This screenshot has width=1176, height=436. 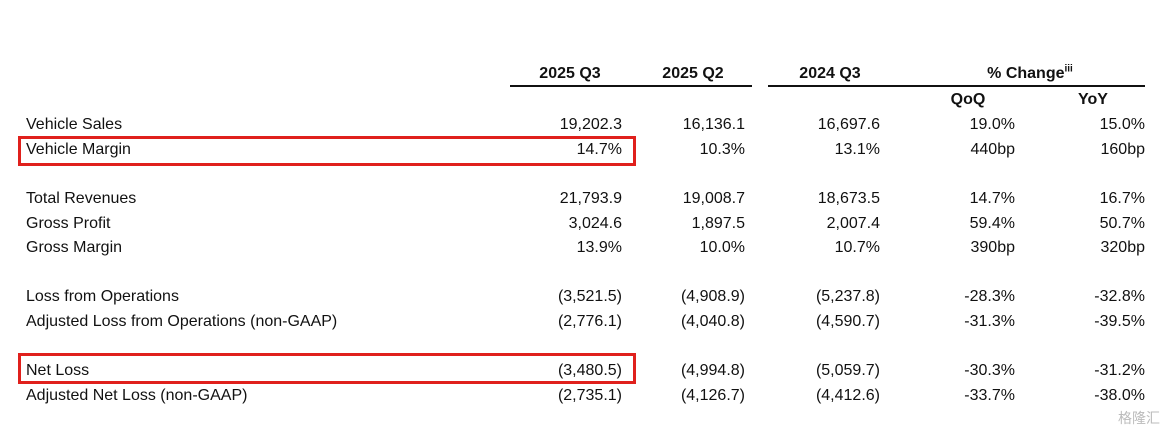 What do you see at coordinates (1123, 149) in the screenshot?
I see `cell: 160bp` at bounding box center [1123, 149].